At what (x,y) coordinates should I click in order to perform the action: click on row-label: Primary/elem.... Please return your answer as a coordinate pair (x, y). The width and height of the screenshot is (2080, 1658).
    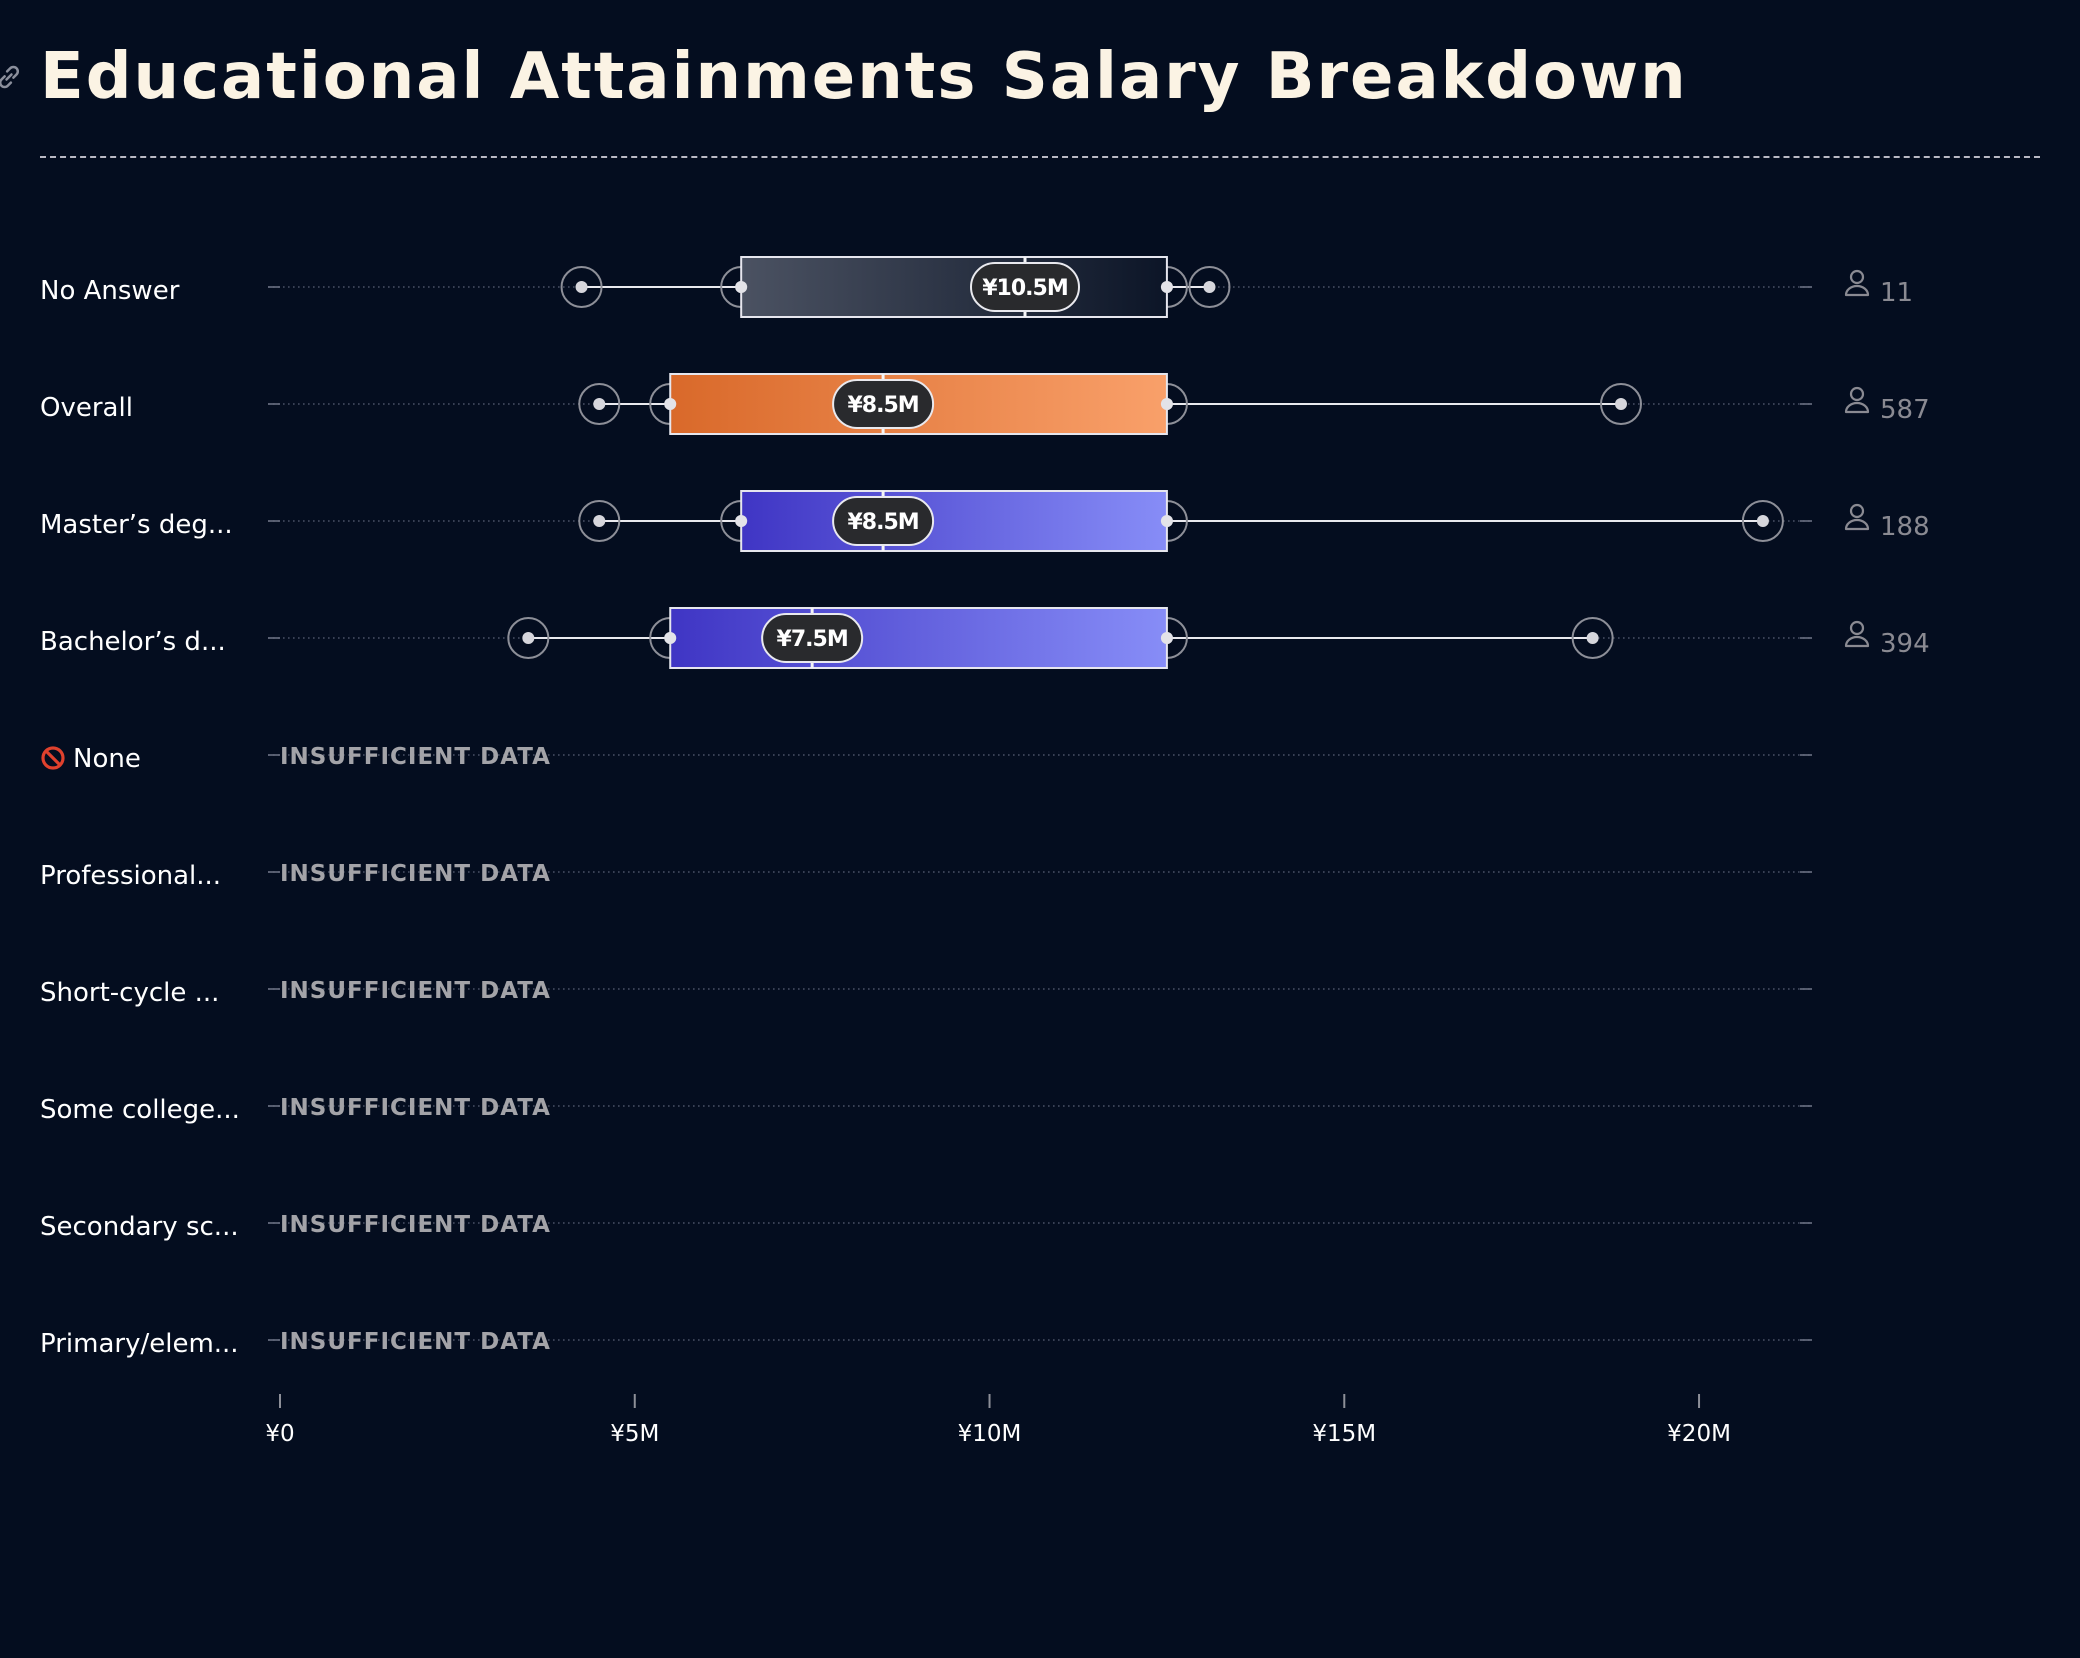
    Looking at the image, I should click on (139, 1344).